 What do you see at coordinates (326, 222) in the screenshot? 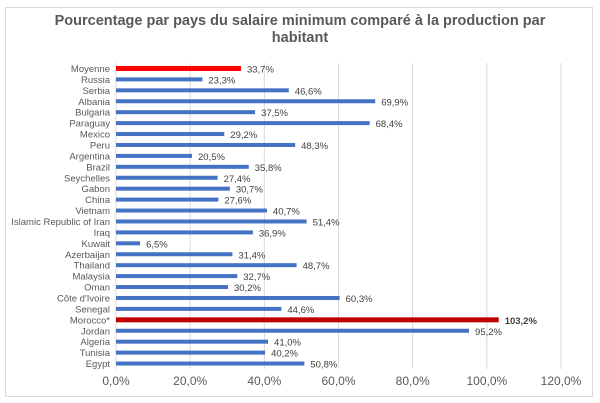
I see `data-label: 51,4%` at bounding box center [326, 222].